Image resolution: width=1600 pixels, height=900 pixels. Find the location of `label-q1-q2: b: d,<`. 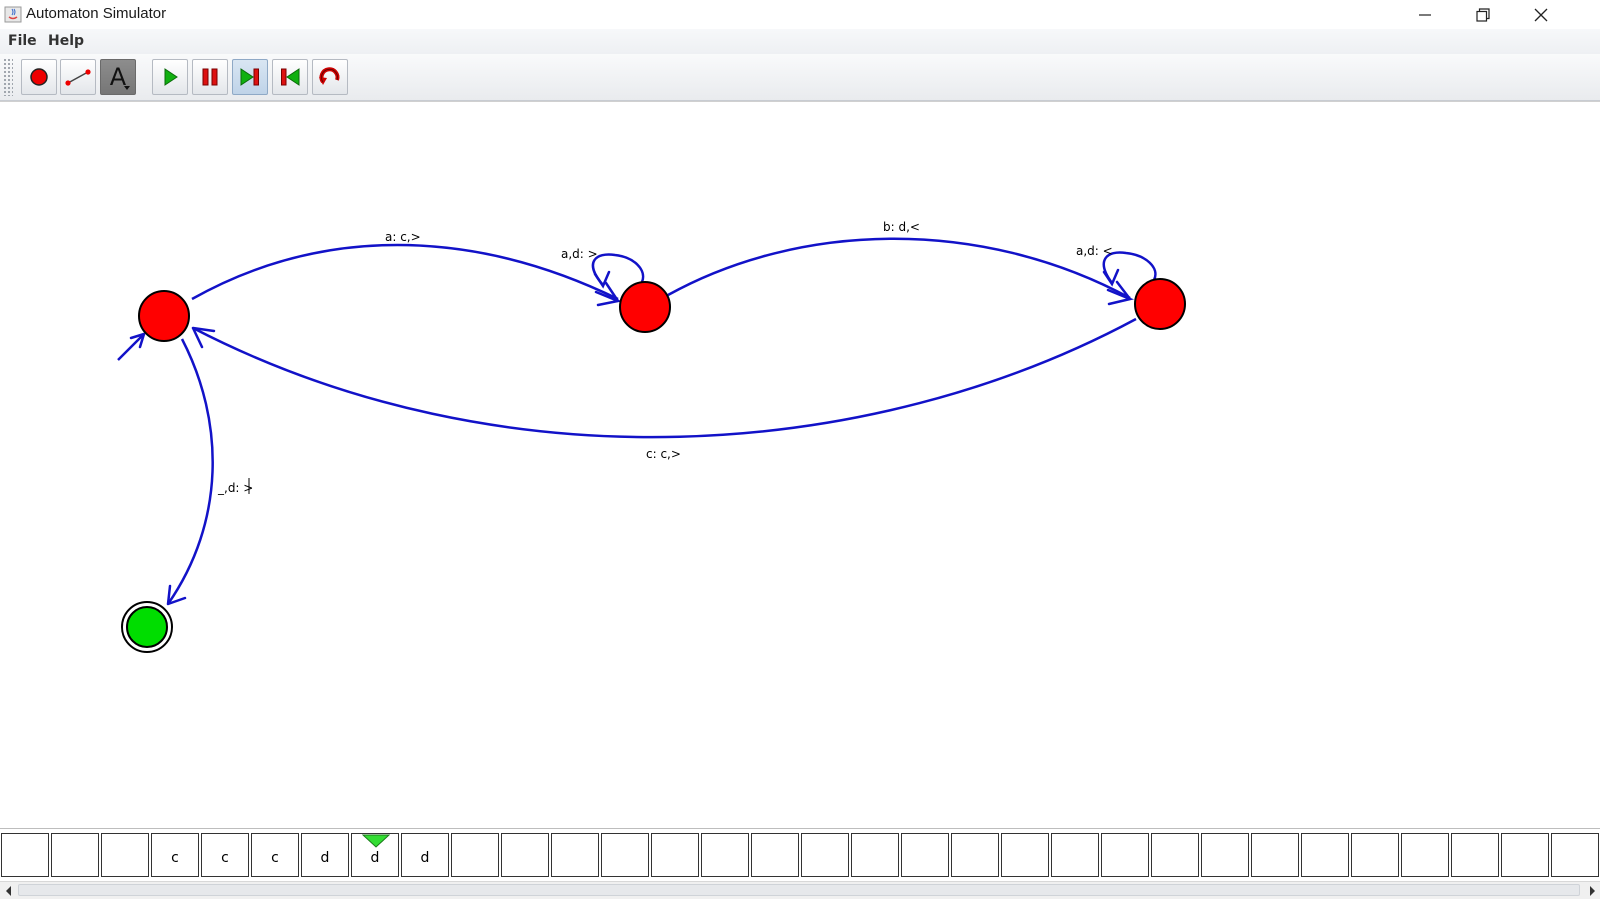

label-q1-q2: b: d,< is located at coordinates (901, 227).